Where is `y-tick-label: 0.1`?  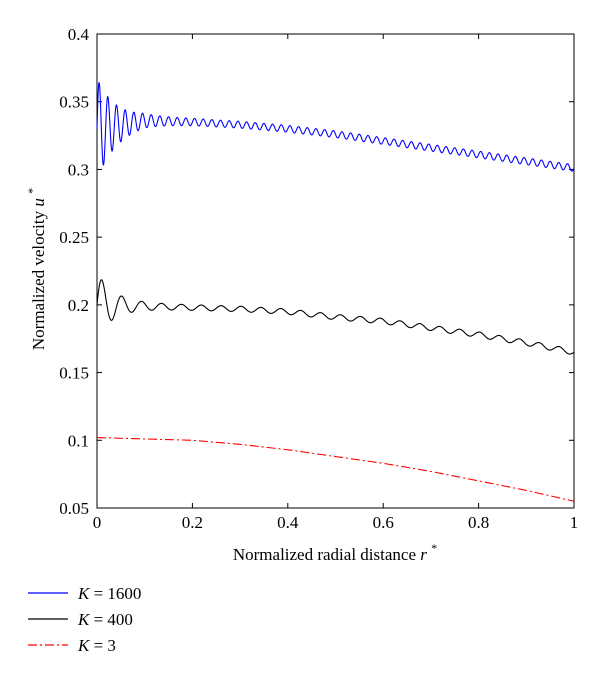
y-tick-label: 0.1 is located at coordinates (78, 440).